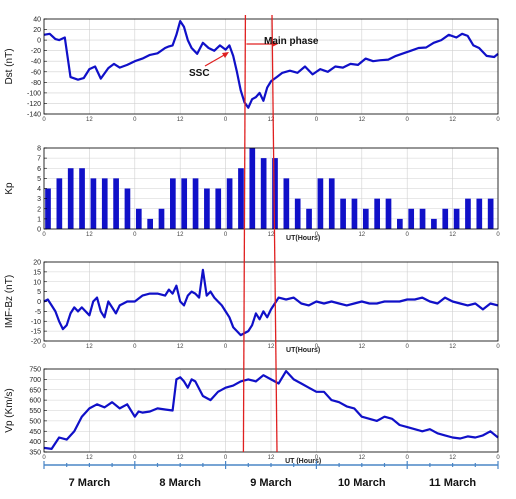  I want to click on y-tick-label: 1, so click(39, 219).